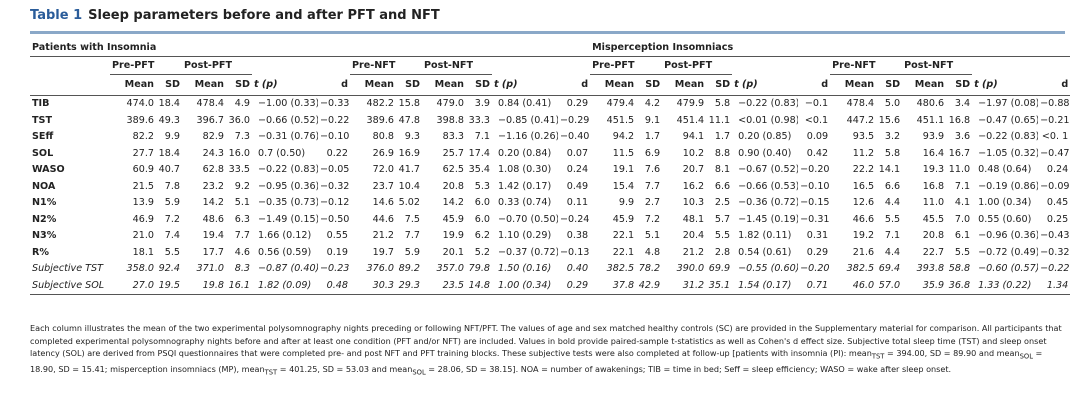 The width and height of the screenshot is (1080, 413). What do you see at coordinates (213, 252) in the screenshot?
I see `cell: 17.7` at bounding box center [213, 252].